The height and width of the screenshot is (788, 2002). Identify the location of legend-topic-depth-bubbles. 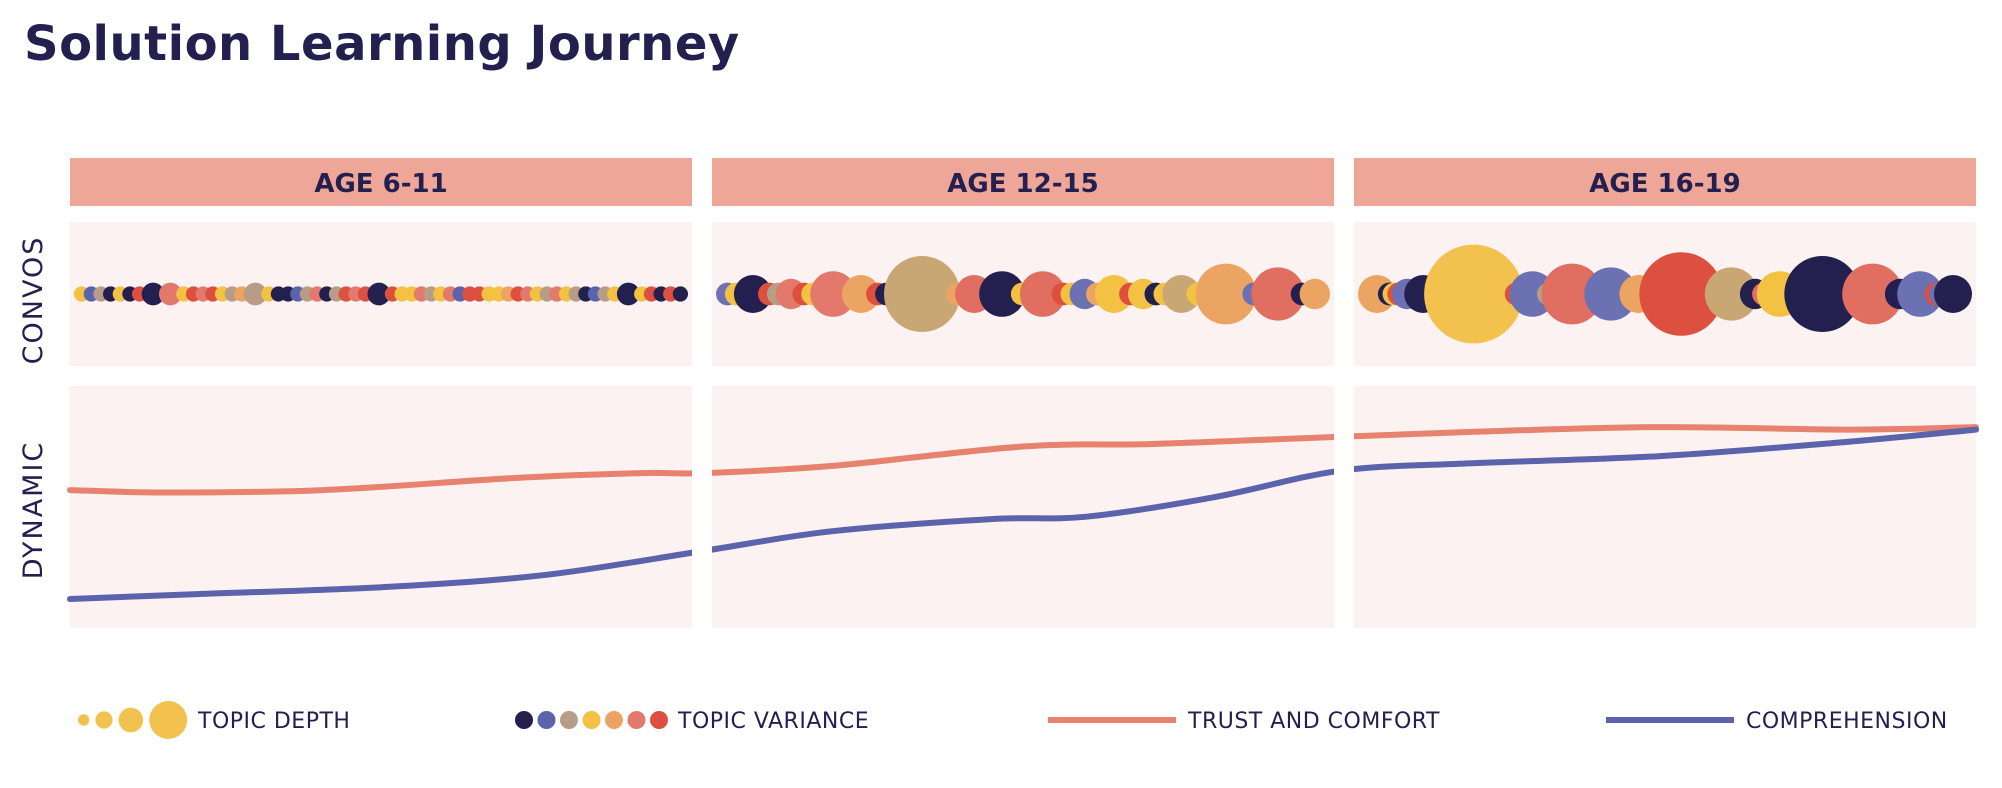
(133, 720).